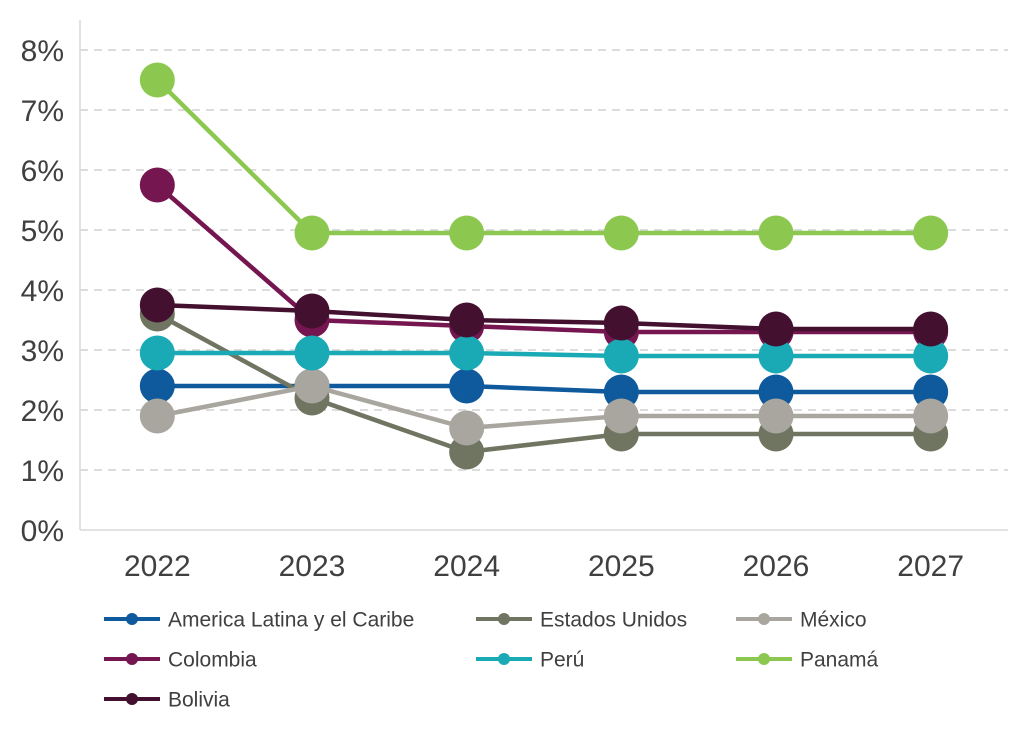  Describe the element at coordinates (42, 51) in the screenshot. I see `y-tick-label: 8%` at that location.